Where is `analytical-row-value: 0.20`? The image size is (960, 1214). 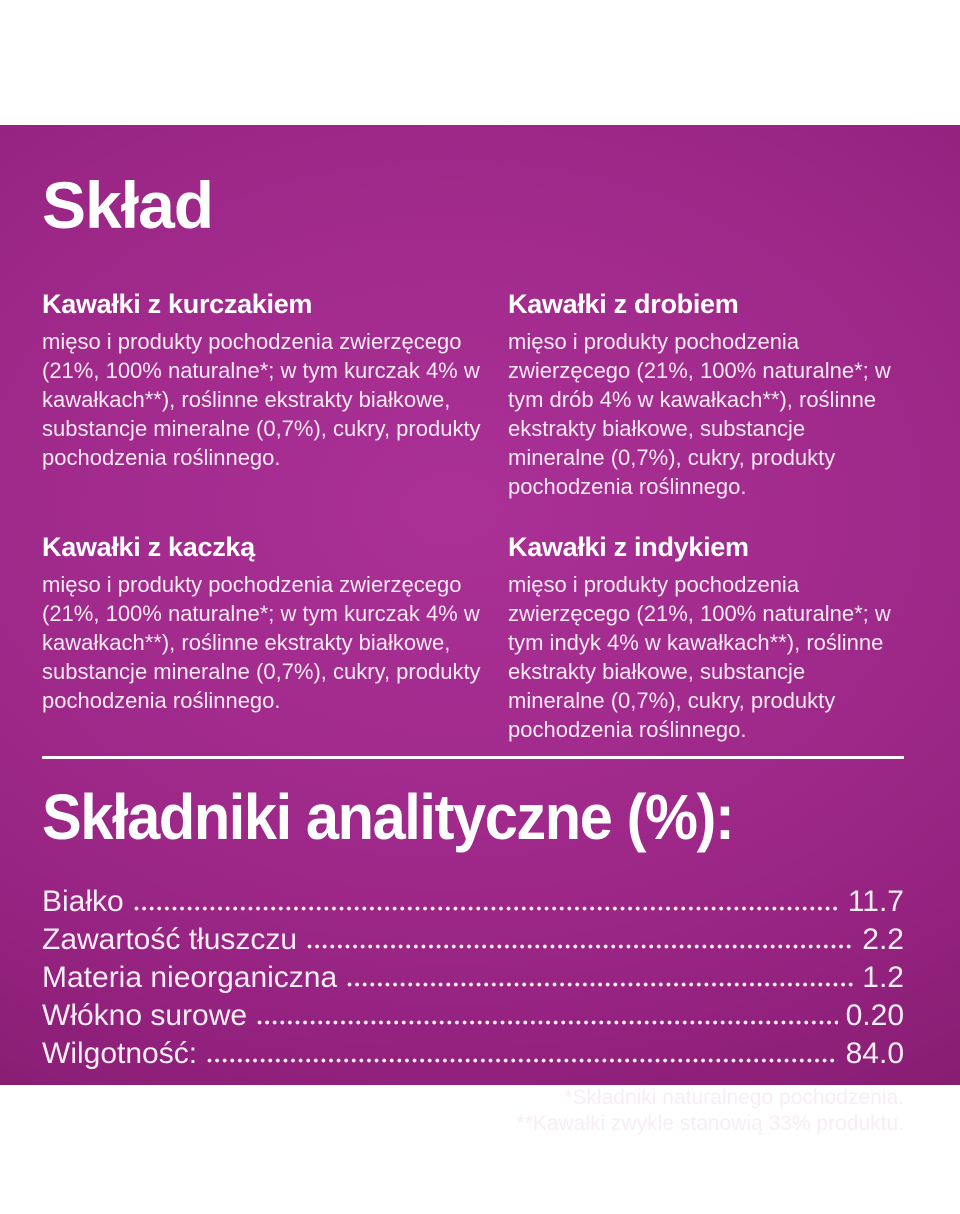 analytical-row-value: 0.20 is located at coordinates (874, 1015).